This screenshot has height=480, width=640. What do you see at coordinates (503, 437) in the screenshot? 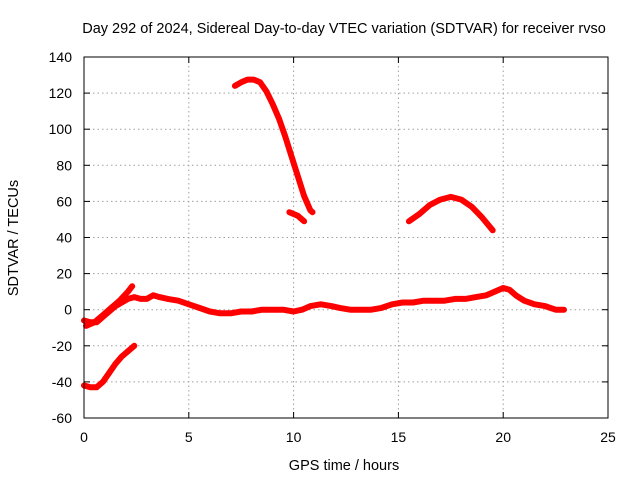
I see `x-tick-label: 20` at bounding box center [503, 437].